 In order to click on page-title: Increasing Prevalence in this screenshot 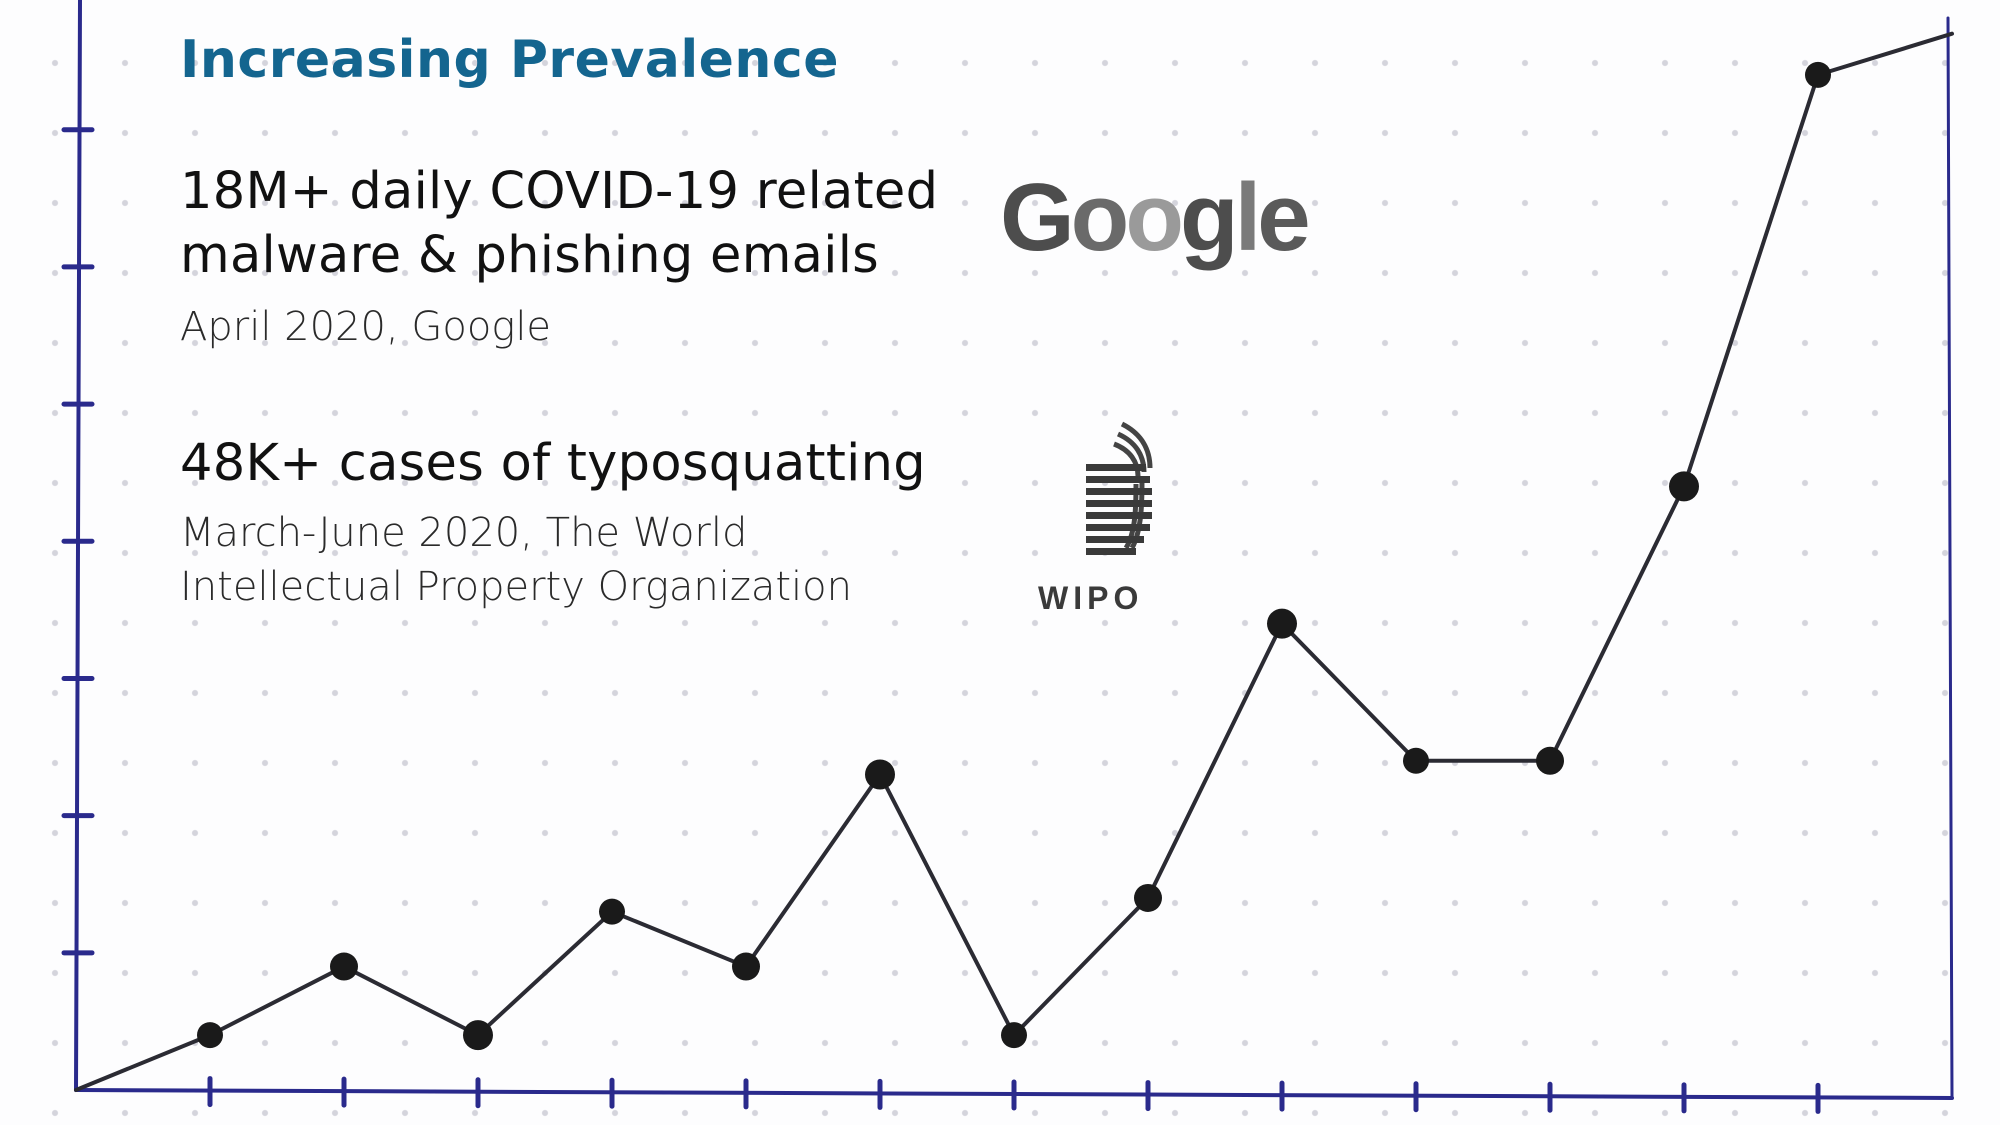, I will do `click(510, 60)`.